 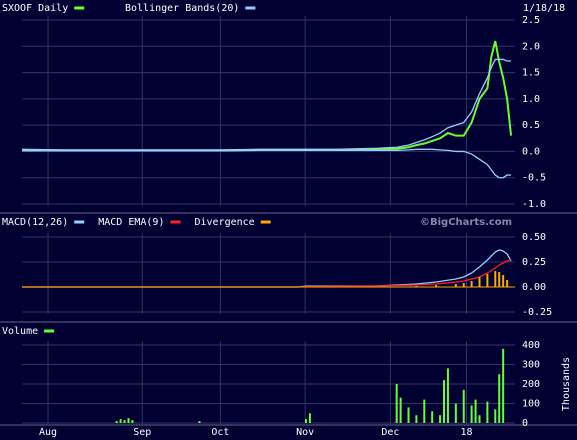 What do you see at coordinates (531, 151) in the screenshot?
I see `y-tick-label: 0.0` at bounding box center [531, 151].